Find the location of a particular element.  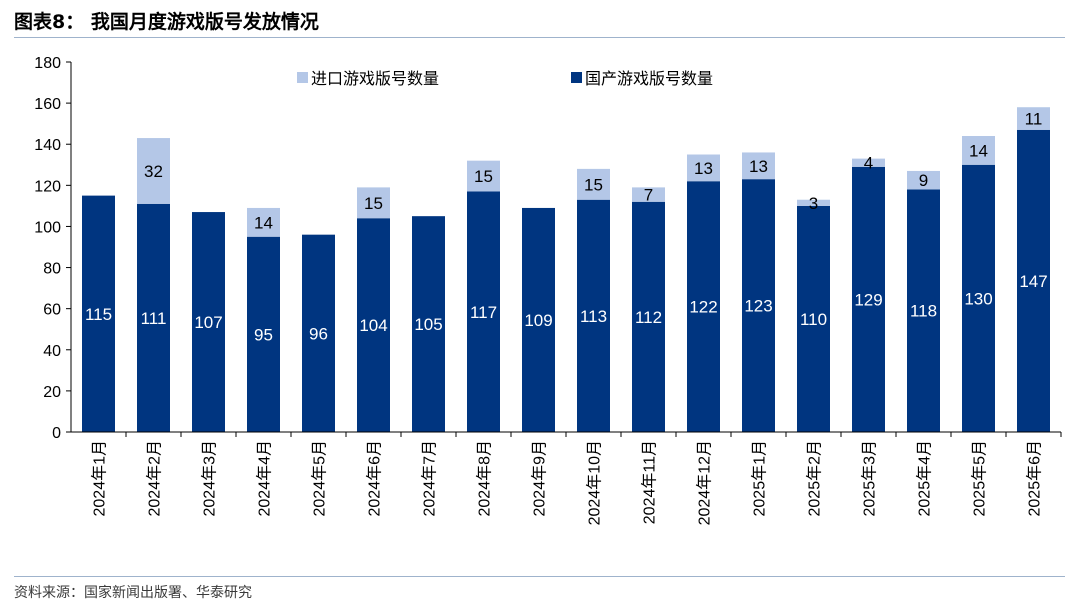

y-axis-ticks: 0 20 40 60 80 100 120 140 160 180 is located at coordinates (52, 248).